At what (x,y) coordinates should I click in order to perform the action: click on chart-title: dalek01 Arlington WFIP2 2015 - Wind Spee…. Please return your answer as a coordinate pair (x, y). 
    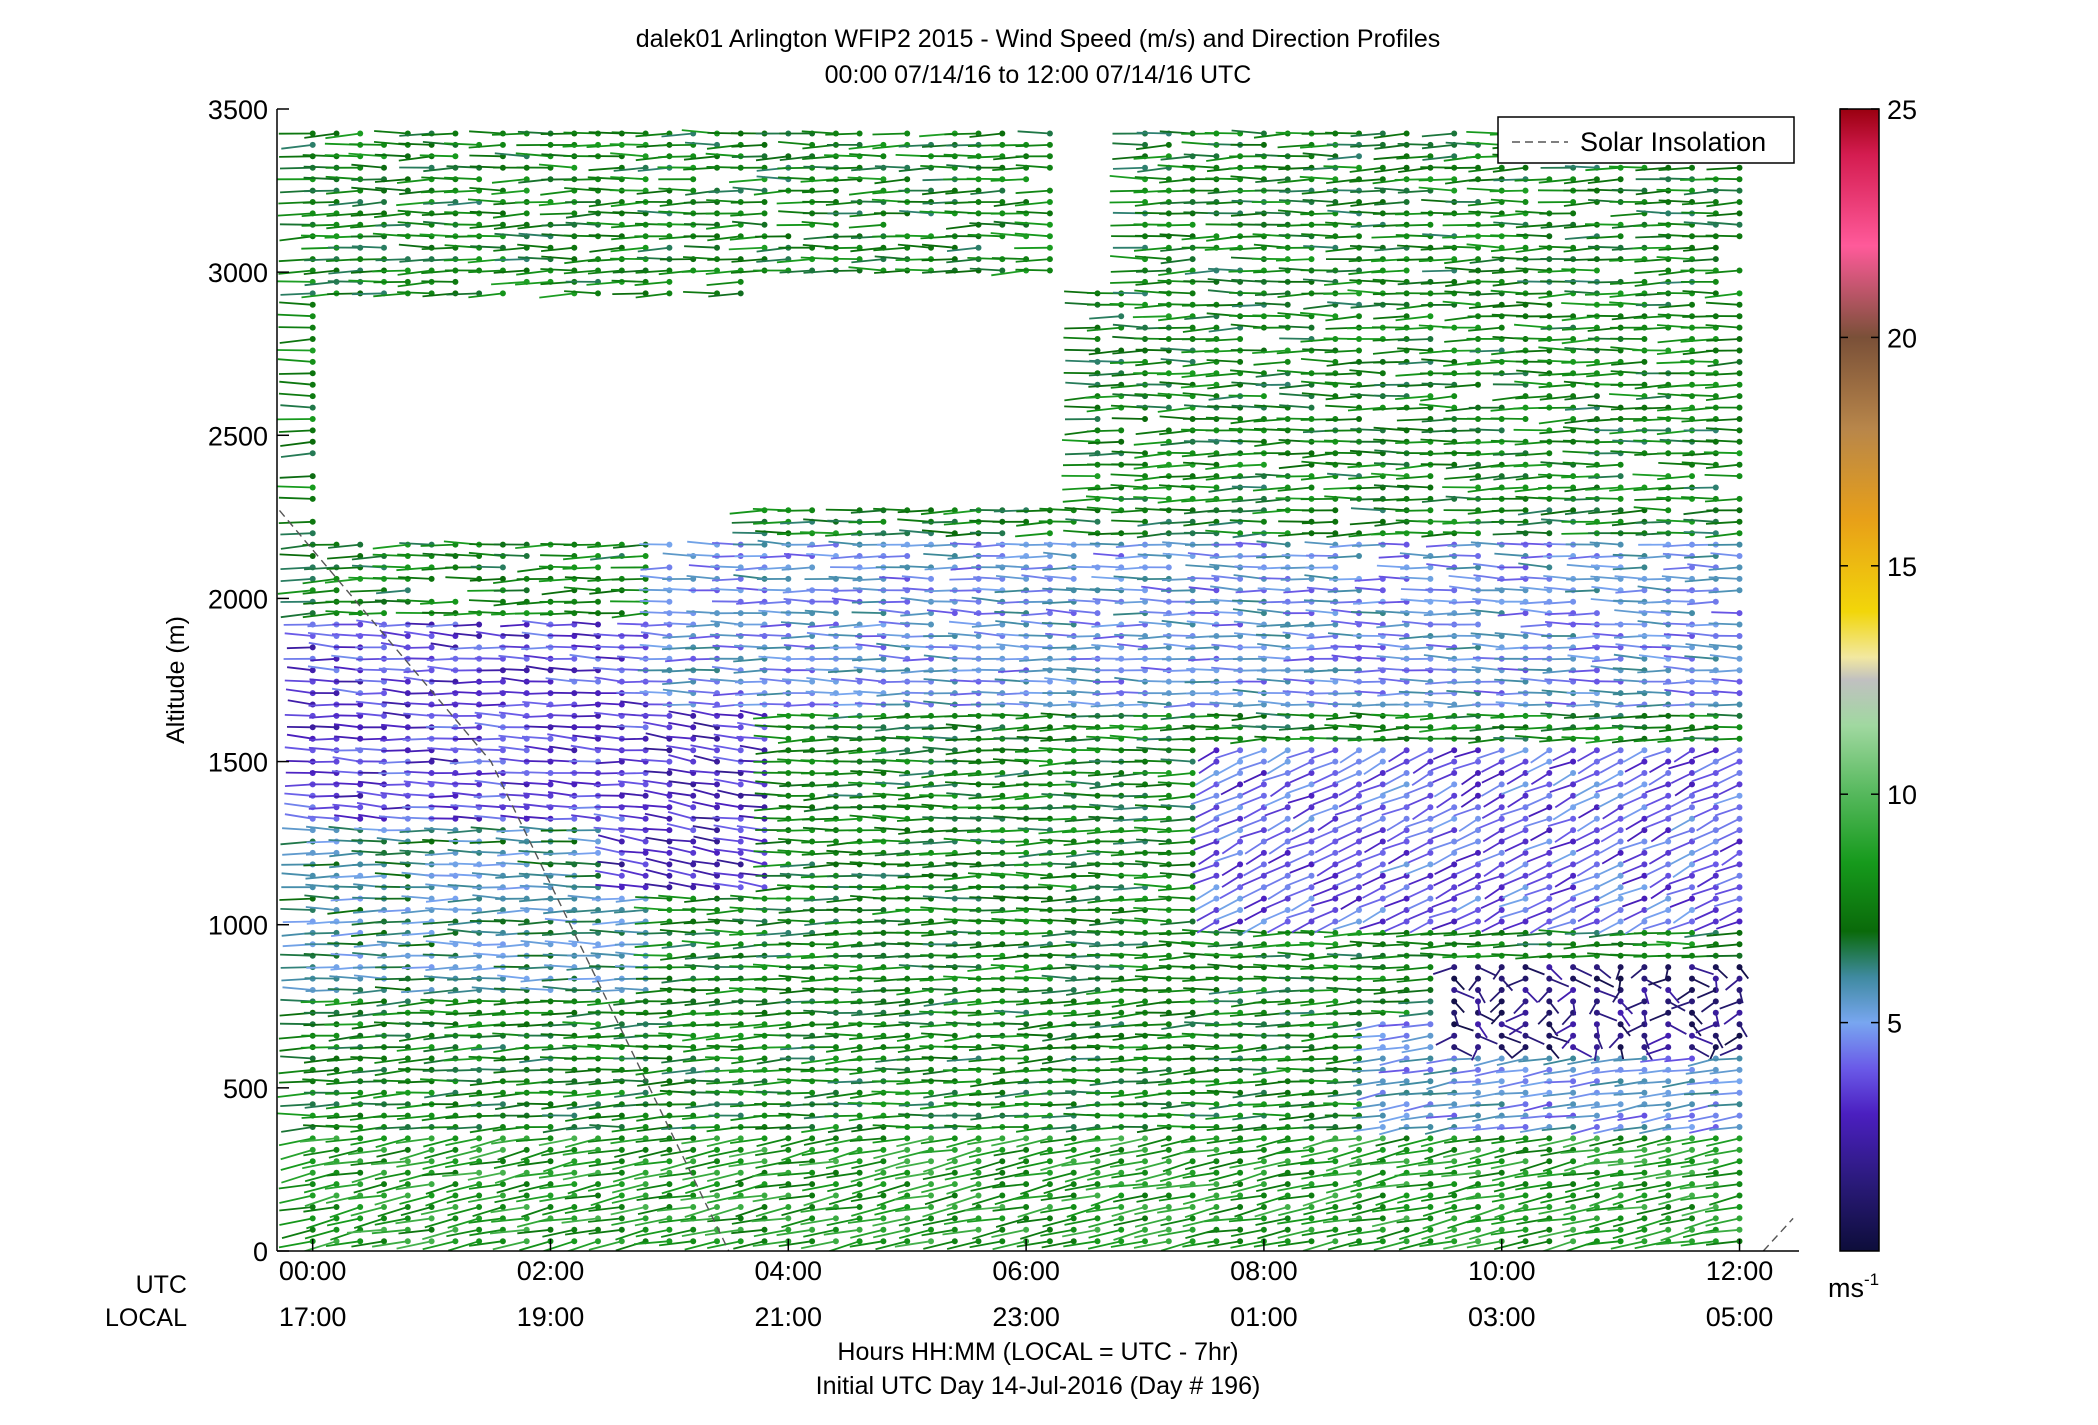
    Looking at the image, I should click on (1038, 39).